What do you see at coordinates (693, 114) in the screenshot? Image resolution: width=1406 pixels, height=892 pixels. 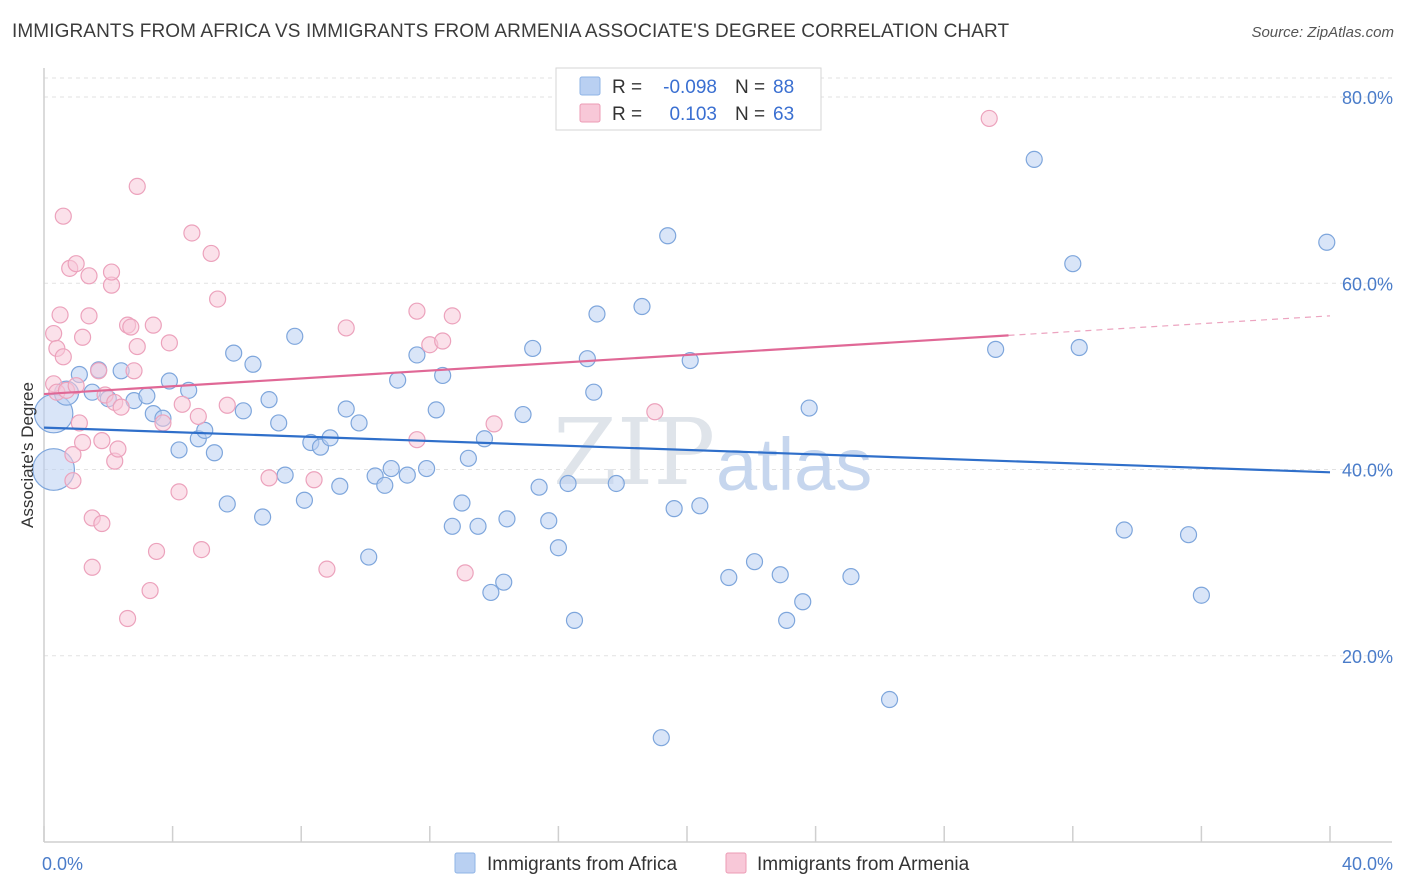 I see `stats-r-value-armenia: 0.103` at bounding box center [693, 114].